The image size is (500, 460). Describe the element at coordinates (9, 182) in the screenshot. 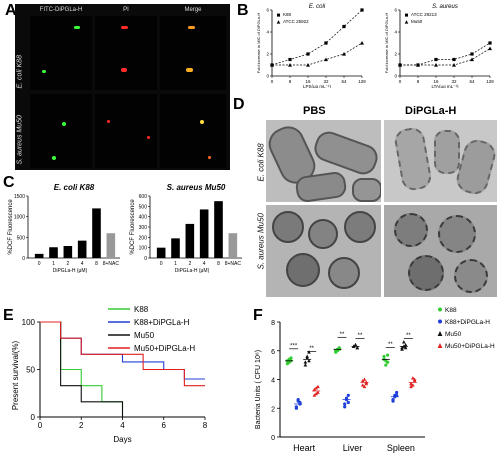

I see `panel-label-c: C` at that location.